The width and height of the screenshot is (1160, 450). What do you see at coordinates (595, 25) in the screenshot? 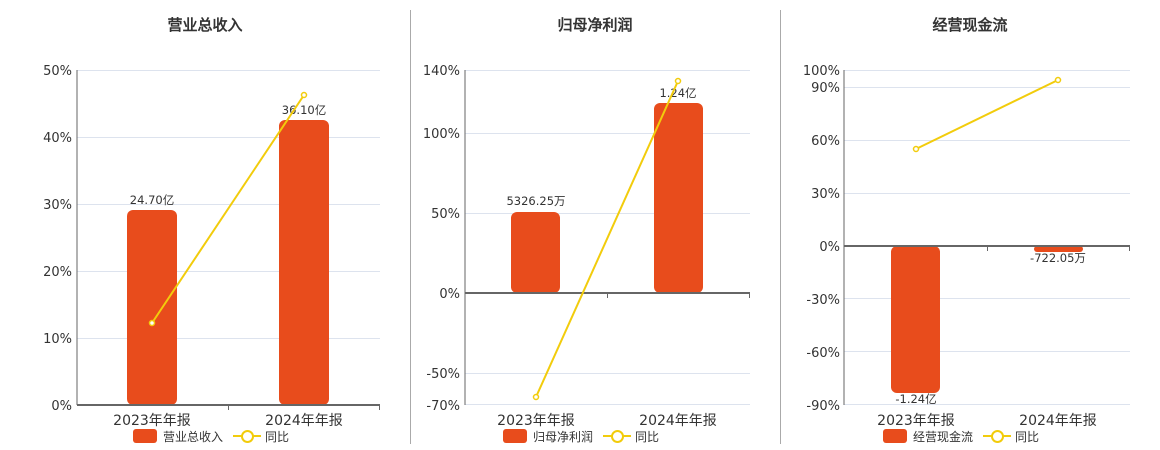
I see `chart-title: 归母净利润` at bounding box center [595, 25].